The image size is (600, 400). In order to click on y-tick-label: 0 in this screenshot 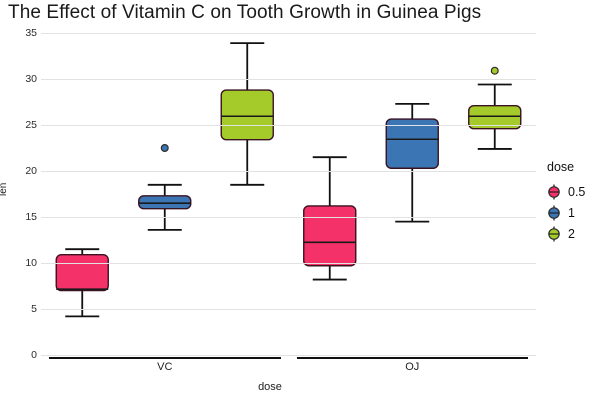, I will do `click(34, 355)`.